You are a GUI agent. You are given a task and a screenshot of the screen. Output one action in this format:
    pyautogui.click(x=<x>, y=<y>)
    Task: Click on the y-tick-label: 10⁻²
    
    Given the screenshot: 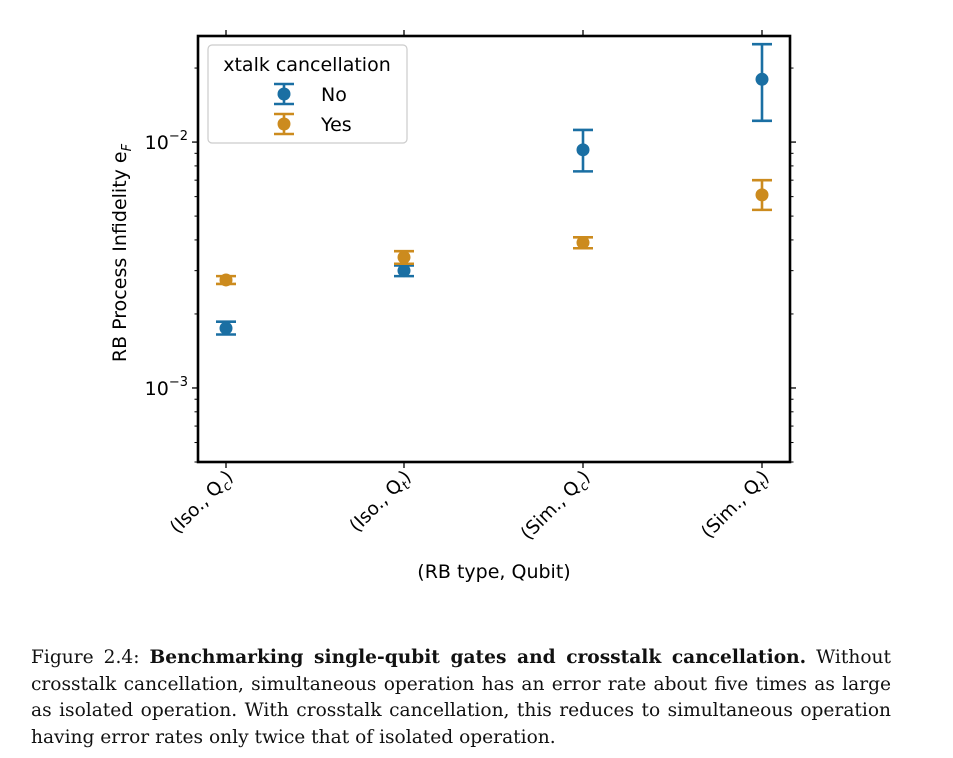 What is the action you would take?
    pyautogui.click(x=166, y=141)
    